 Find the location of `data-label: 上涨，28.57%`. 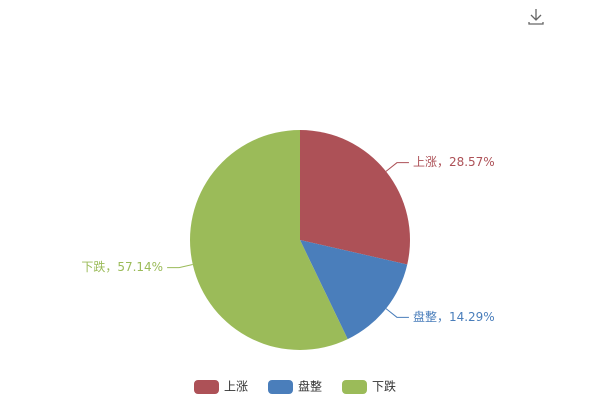

data-label: 上涨，28.57% is located at coordinates (454, 161).